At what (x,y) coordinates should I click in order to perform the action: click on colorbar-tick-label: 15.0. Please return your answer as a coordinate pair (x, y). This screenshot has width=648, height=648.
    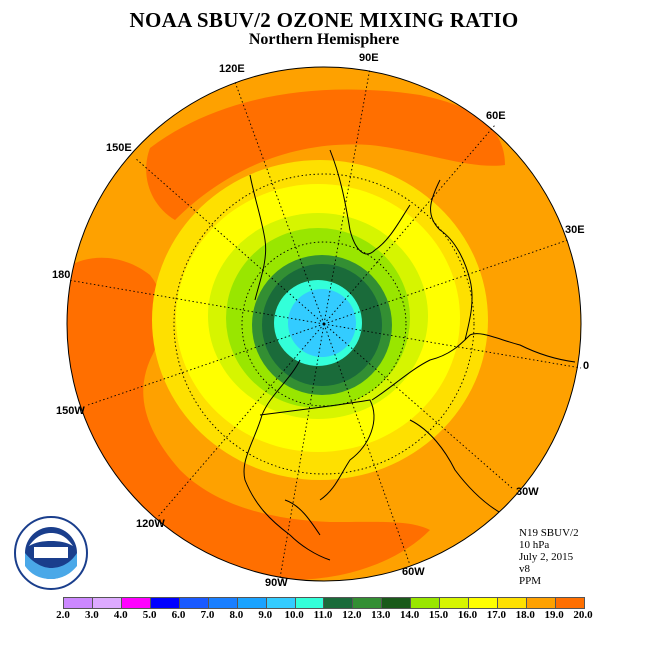
    Looking at the image, I should click on (438, 615).